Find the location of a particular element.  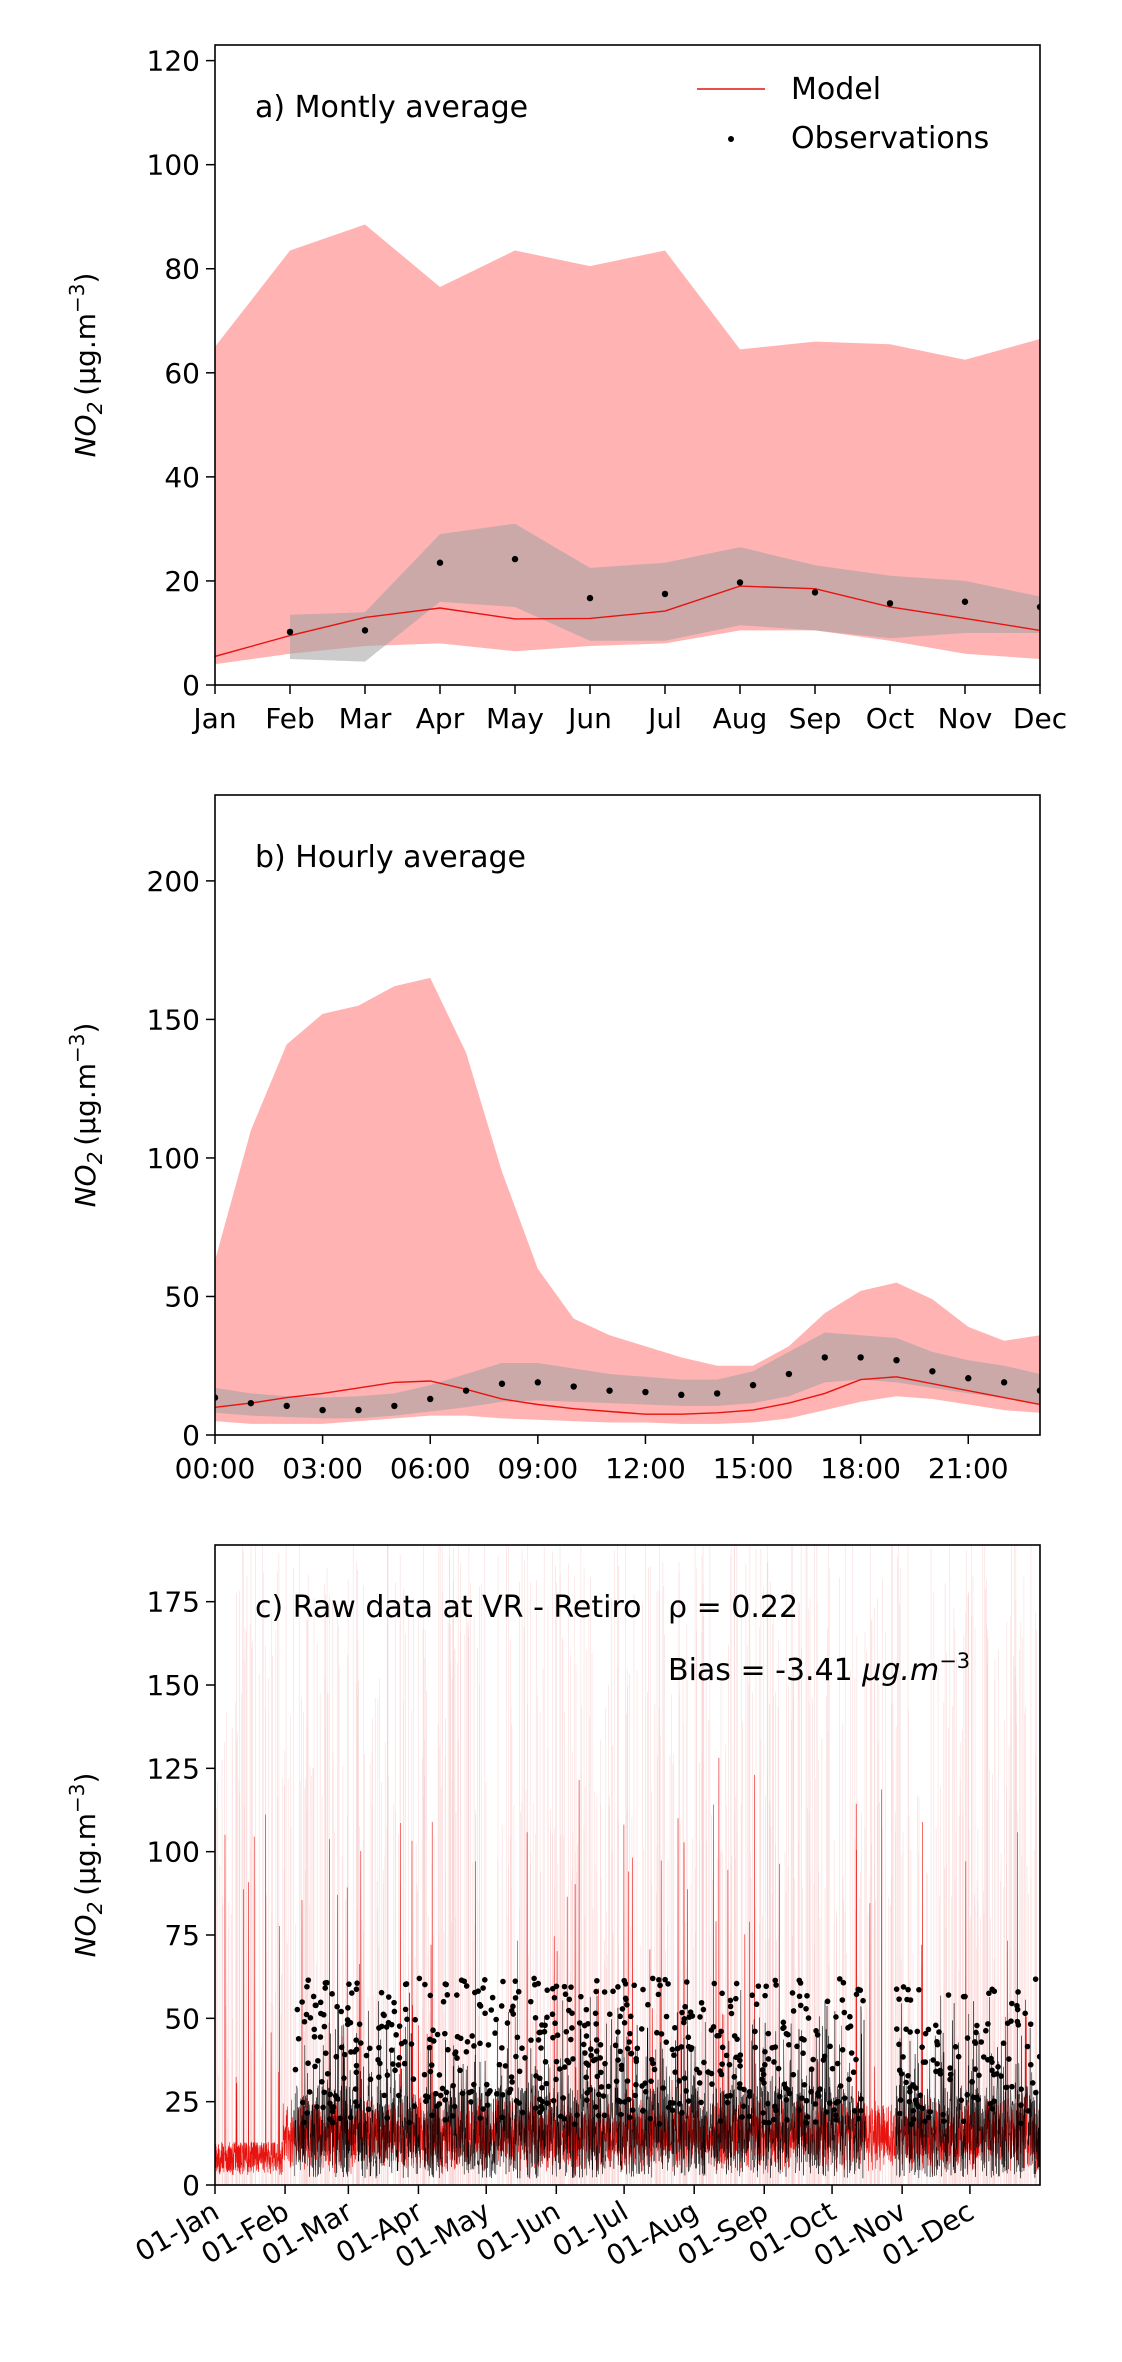

panel-c-y-axis-label: NO2 (μg.m−3) is located at coordinates (86, 1865).